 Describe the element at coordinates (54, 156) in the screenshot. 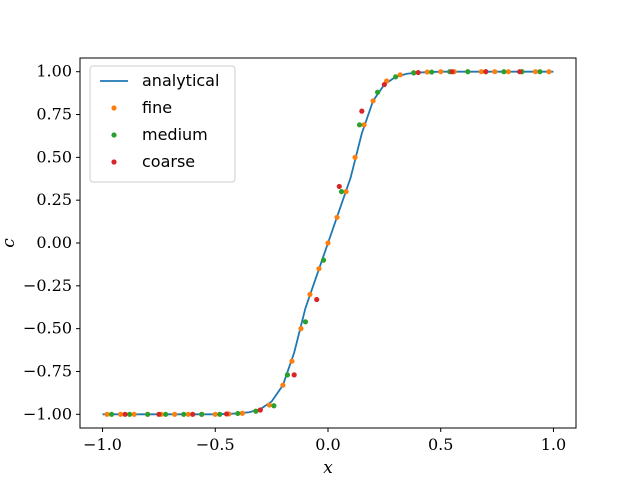

I see `y-tick-label: 0.50` at that location.